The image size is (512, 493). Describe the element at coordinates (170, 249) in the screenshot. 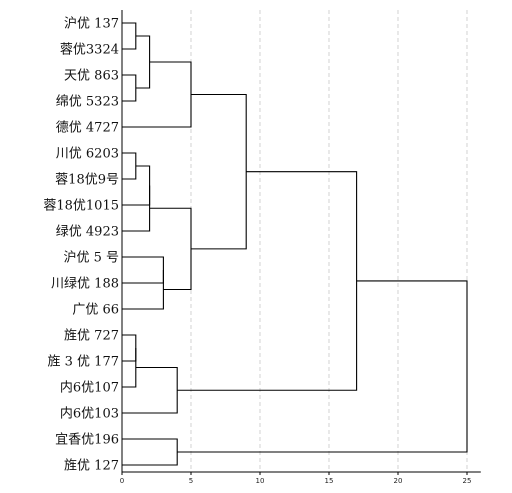

I see `merge-link-n10` at that location.